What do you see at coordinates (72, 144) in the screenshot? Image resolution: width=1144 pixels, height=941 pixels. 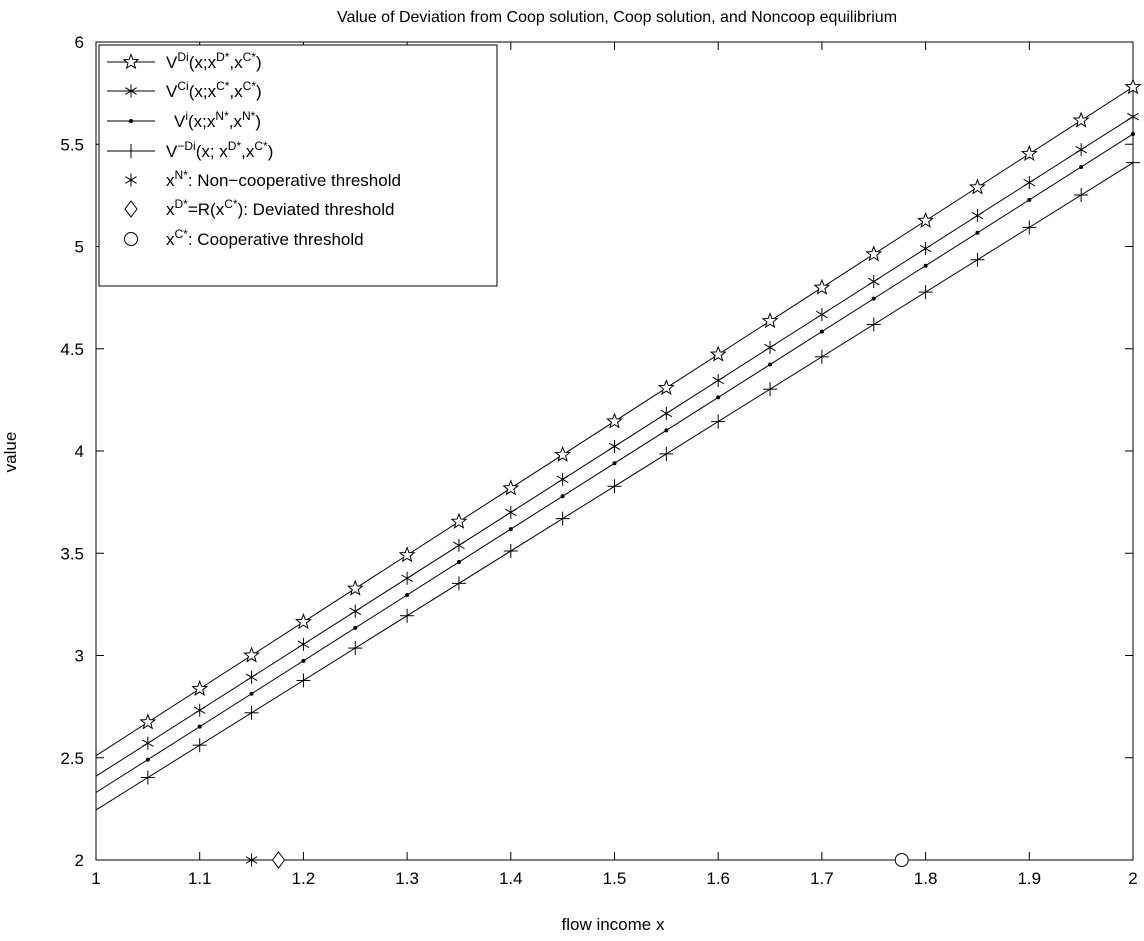 I see `y-tick-label: 5.5` at bounding box center [72, 144].